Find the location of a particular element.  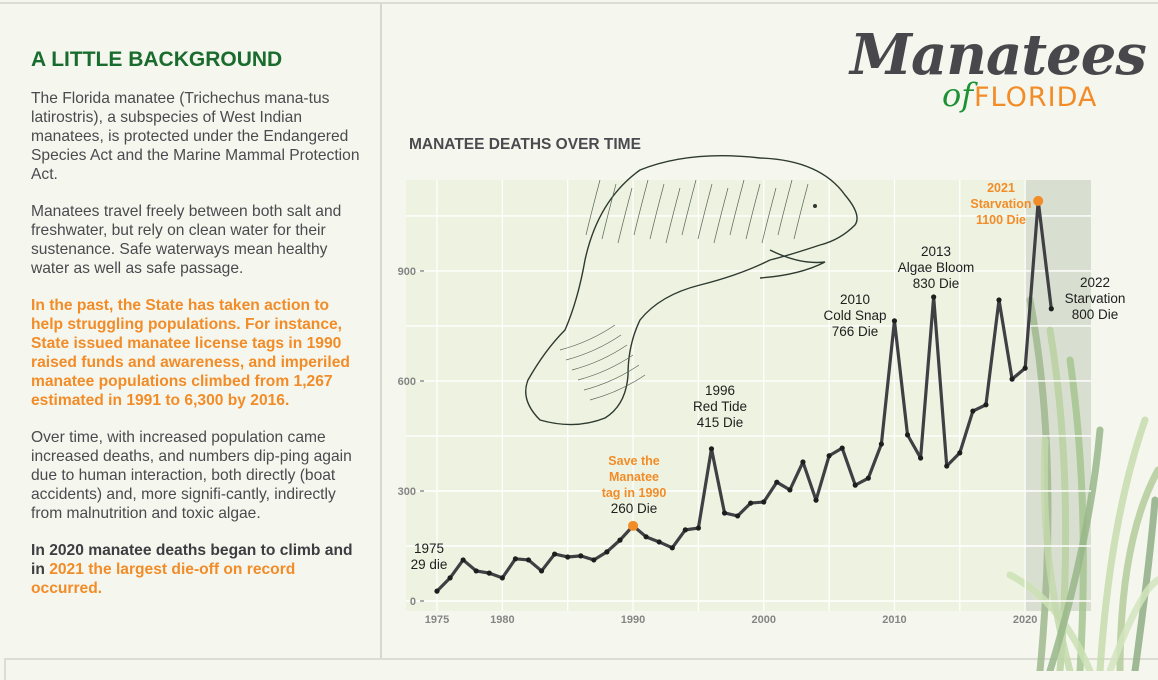

annotation-2021: 2021 Starvation 1100 Die is located at coordinates (1001, 204).